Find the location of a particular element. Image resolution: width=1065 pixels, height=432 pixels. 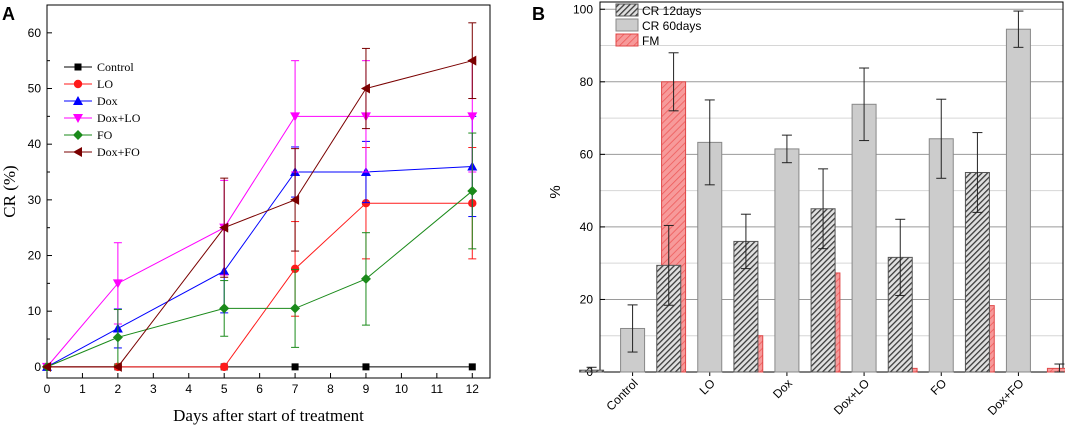

x-tick-label: 4 is located at coordinates (188, 389).